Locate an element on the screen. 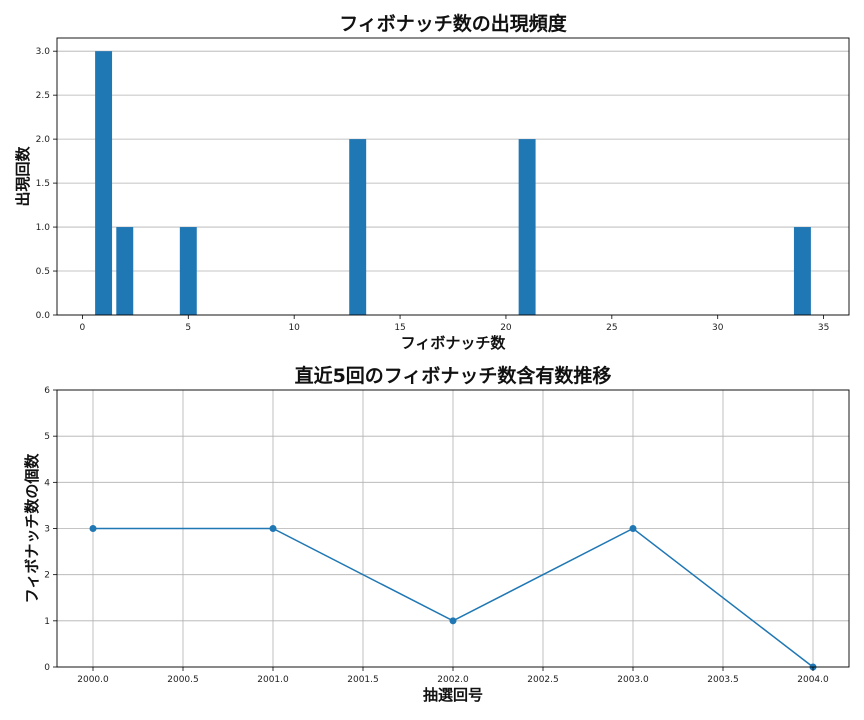 The image size is (864, 720). bar-chart-x-tick-label: 10 is located at coordinates (294, 328).